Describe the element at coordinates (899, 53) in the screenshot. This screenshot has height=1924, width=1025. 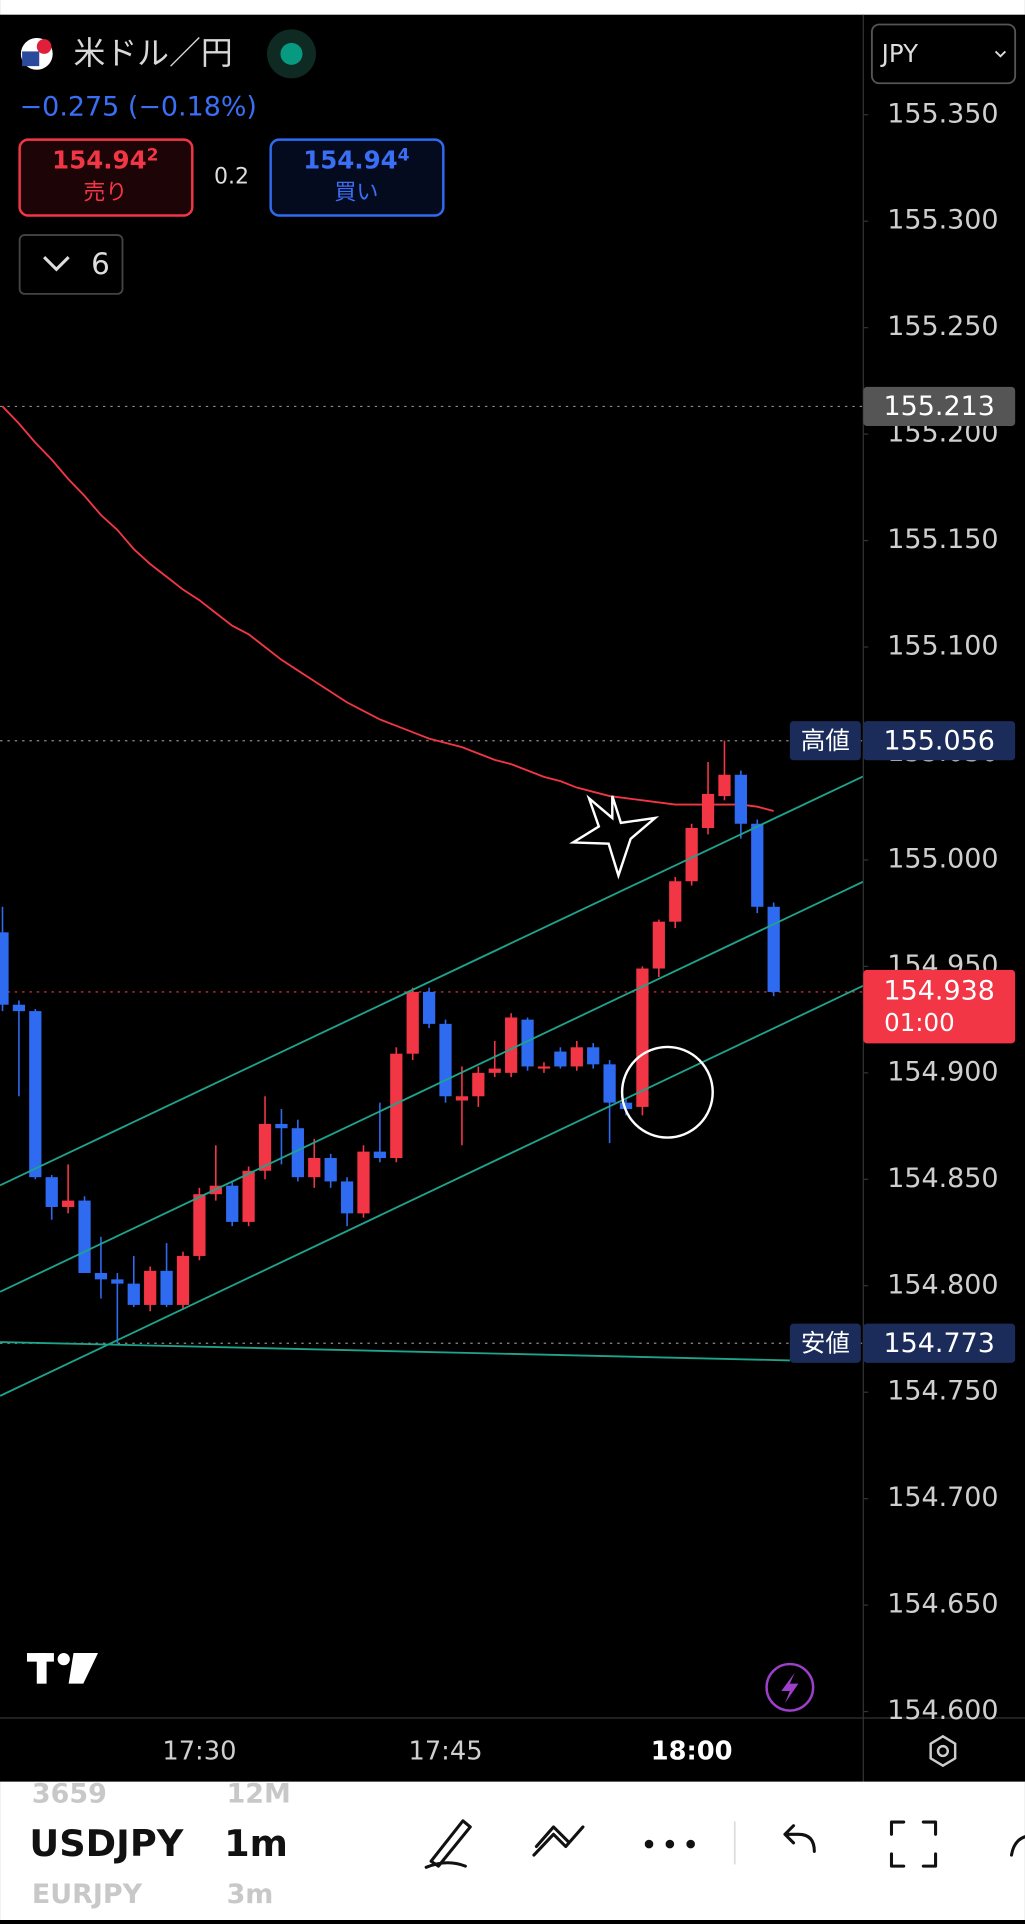
I see `currency-label: JPY` at that location.